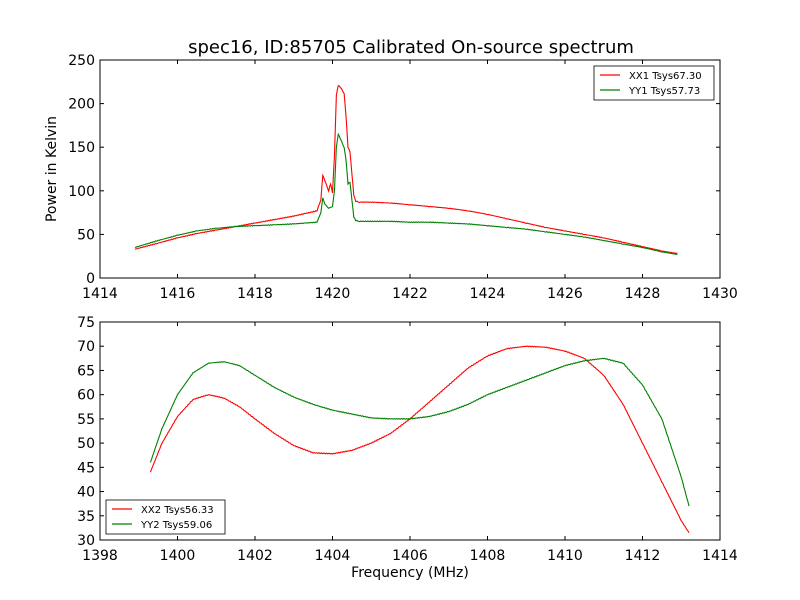  Describe the element at coordinates (100, 556) in the screenshot. I see `x-tick-label: 1398` at that location.